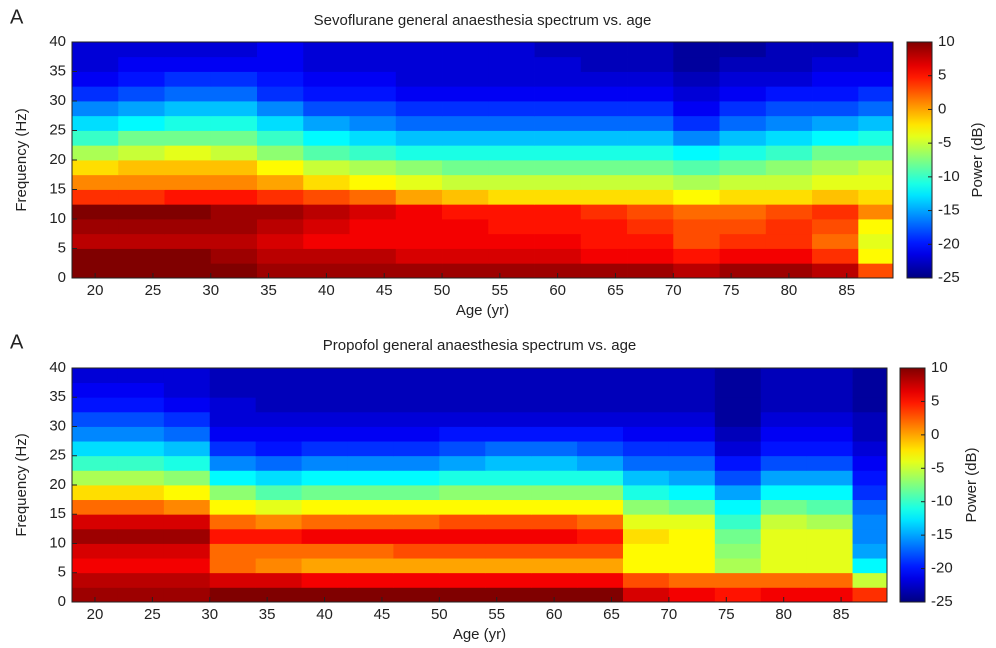 This screenshot has height=648, width=996. Describe the element at coordinates (439, 614) in the screenshot. I see `x-tick-label: 50` at that location.